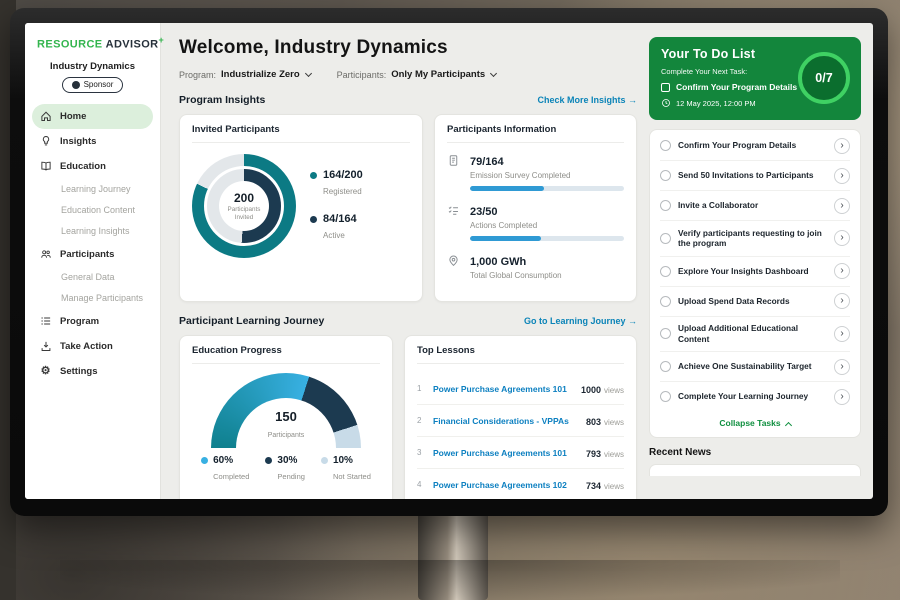  I want to click on todo-due: 12 May 2025, 12:00 PM, so click(755, 103).